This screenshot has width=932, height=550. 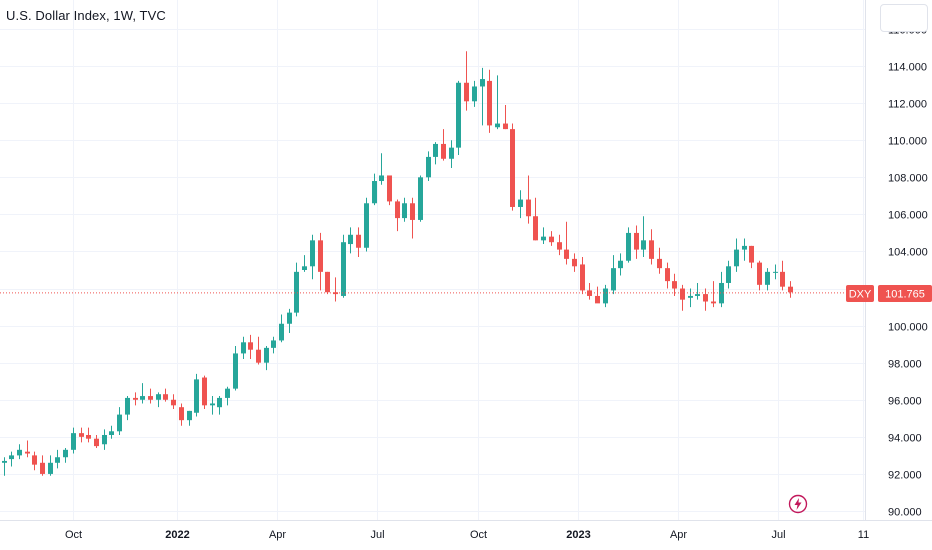 What do you see at coordinates (904, 18) in the screenshot?
I see `price-scale-button` at bounding box center [904, 18].